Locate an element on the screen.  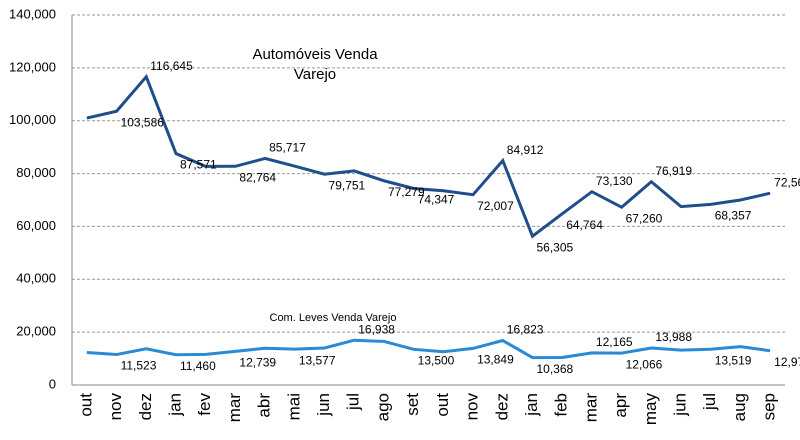
annotation: Automóveis Venda is located at coordinates (315, 54).